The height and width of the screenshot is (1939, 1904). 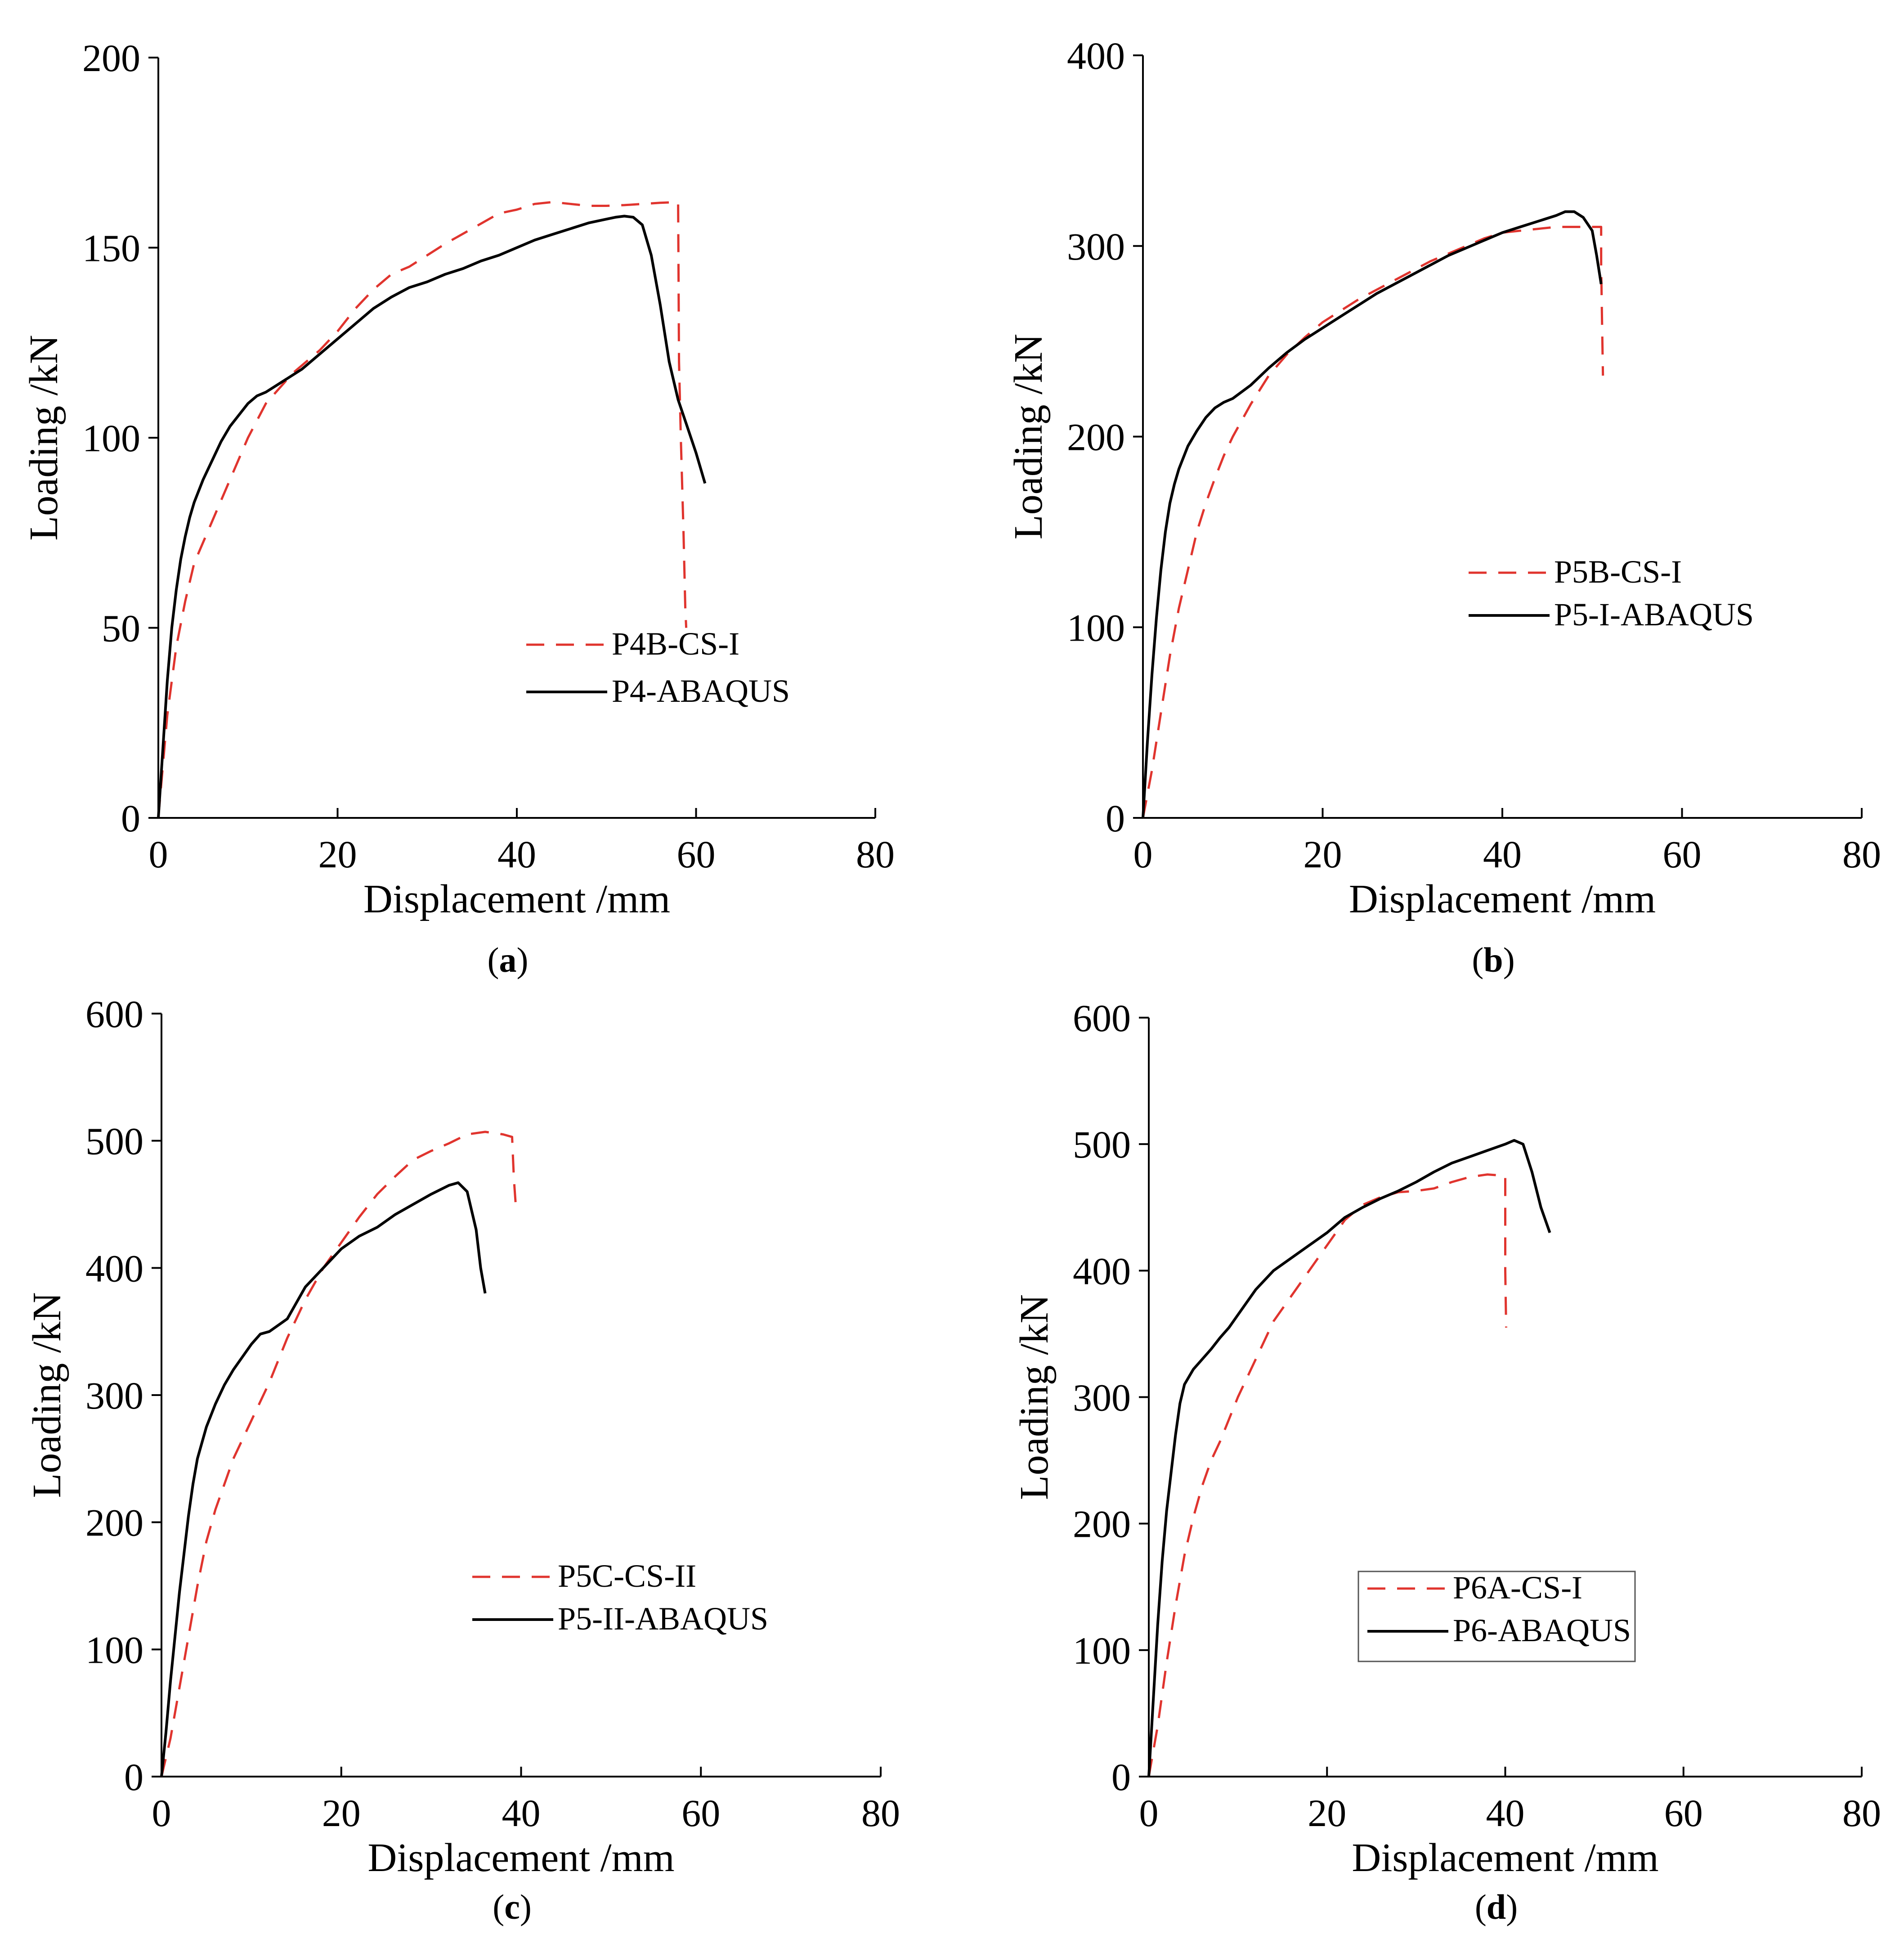 What do you see at coordinates (1611, 594) in the screenshot?
I see `legend: P5B-CS-I P5-I-ABAQUS` at bounding box center [1611, 594].